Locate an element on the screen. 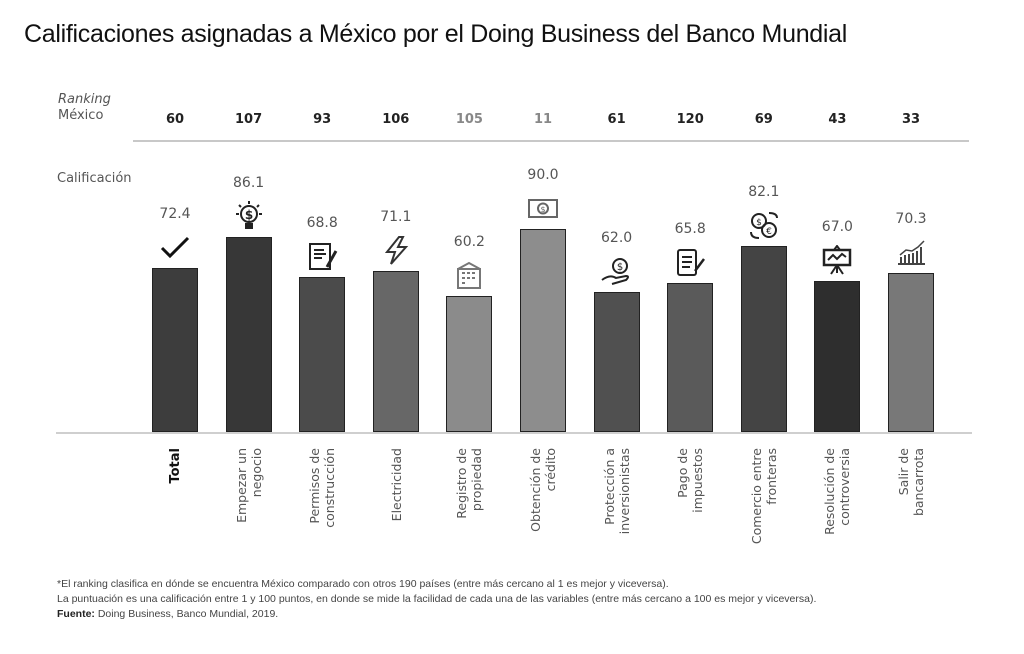  category-label: Permisos de construcción is located at coordinates (322, 508).